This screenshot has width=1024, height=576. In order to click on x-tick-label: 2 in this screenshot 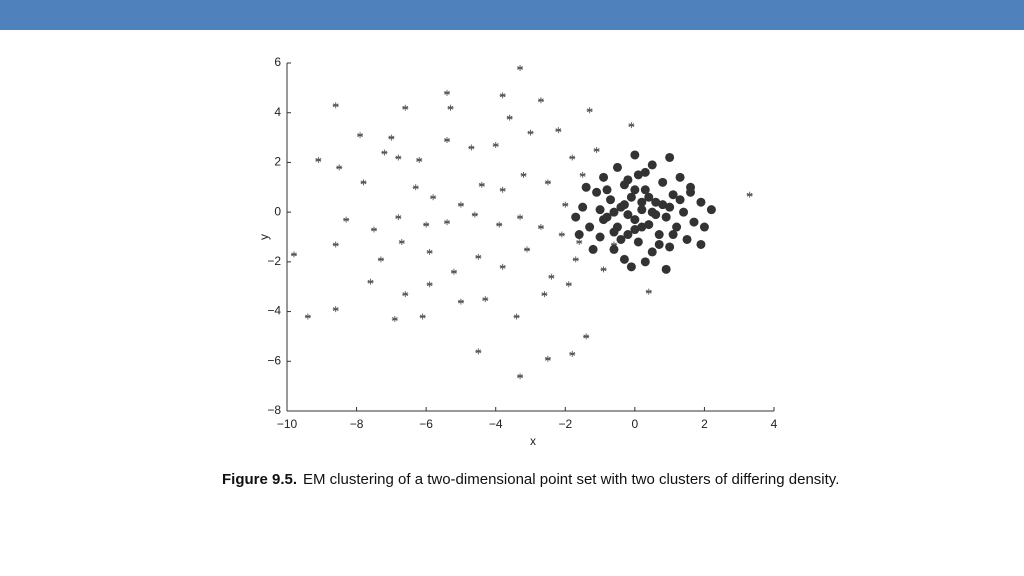, I will do `click(704, 424)`.